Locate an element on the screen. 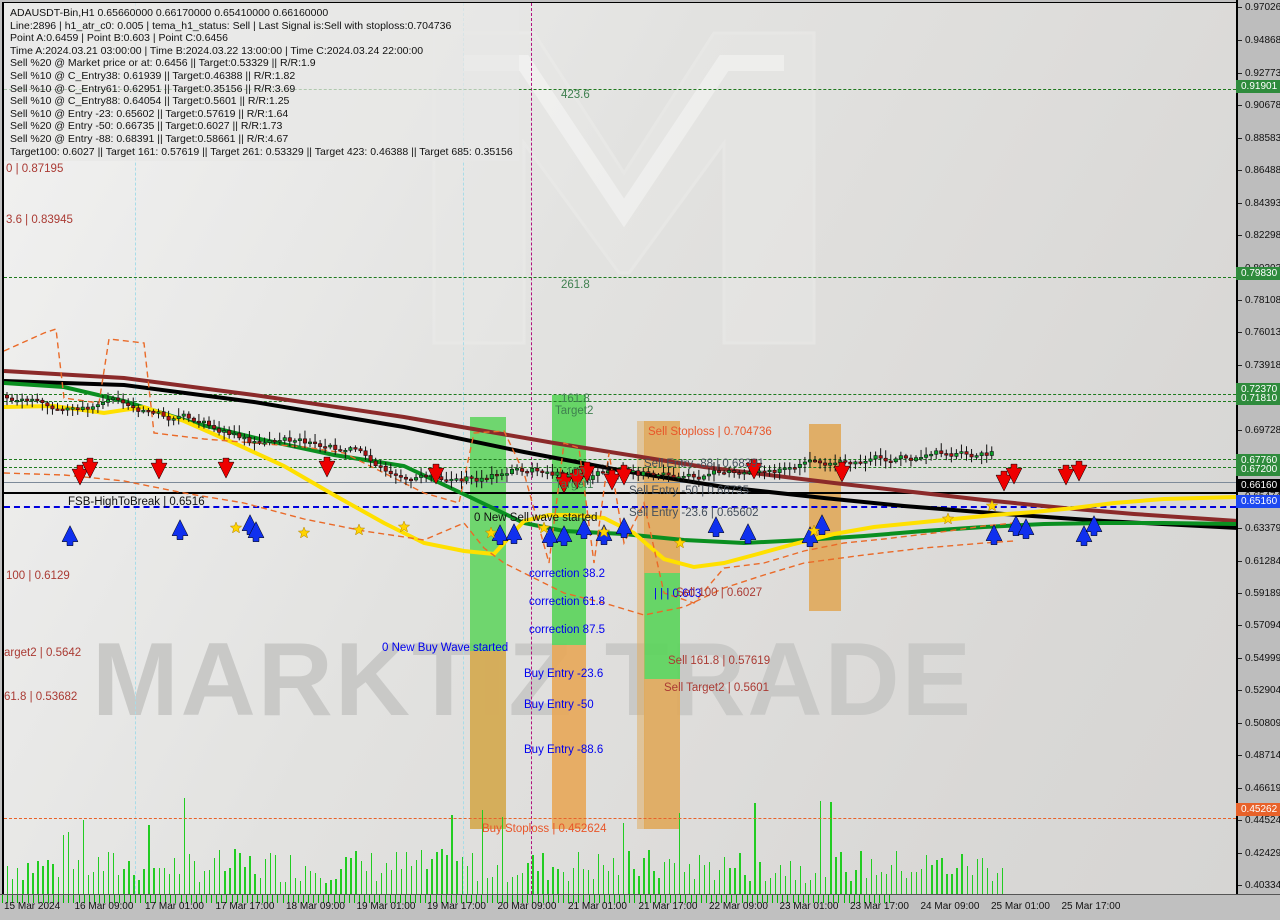 Image resolution: width=1280 pixels, height=920 pixels. price-tick-8: 0.82298 is located at coordinates (1259, 235).